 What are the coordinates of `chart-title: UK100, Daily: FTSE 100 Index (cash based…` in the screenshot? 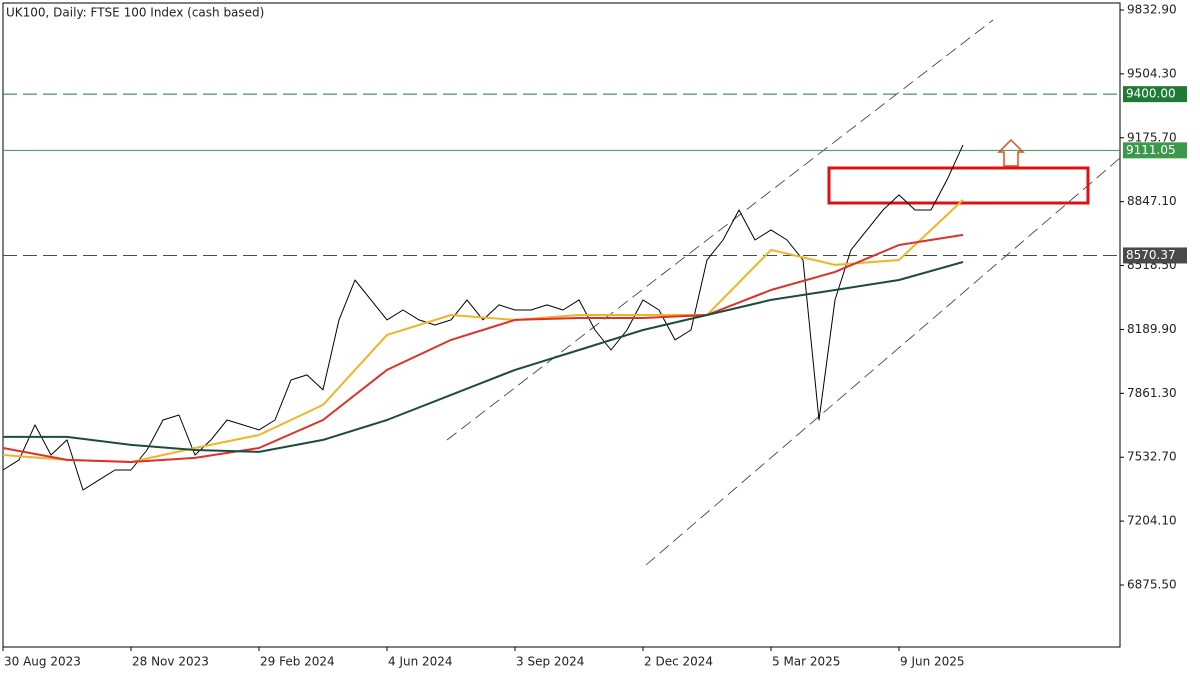 It's located at (135, 13).